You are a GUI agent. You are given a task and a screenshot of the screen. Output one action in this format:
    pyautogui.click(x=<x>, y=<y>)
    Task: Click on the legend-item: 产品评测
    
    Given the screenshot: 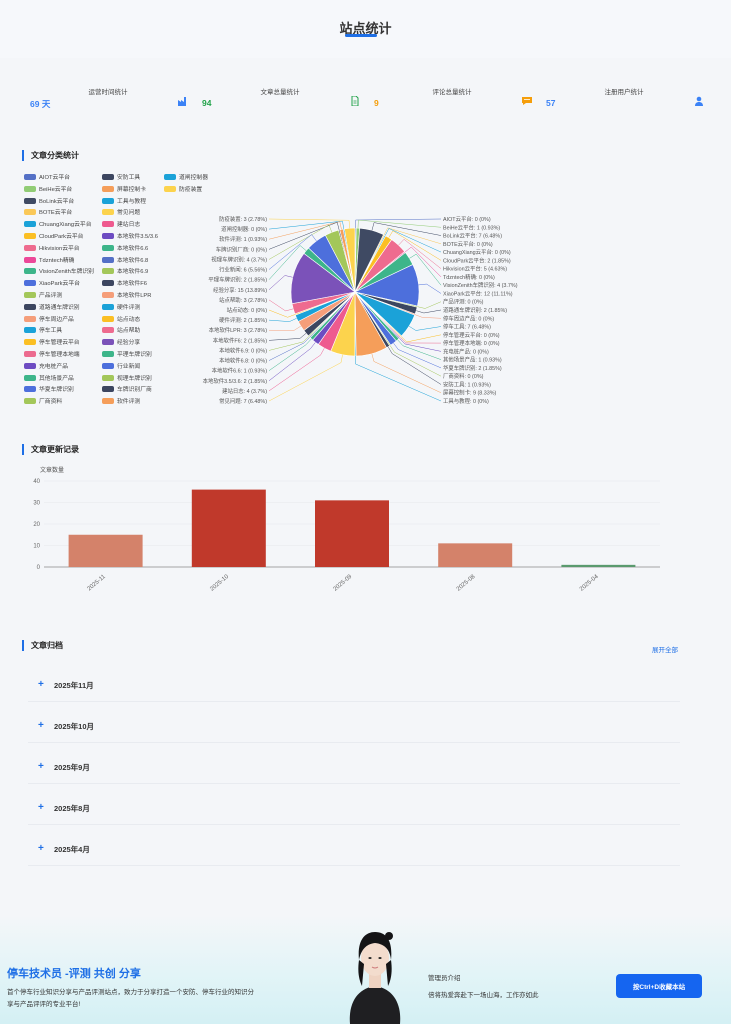 What is the action you would take?
    pyautogui.click(x=43, y=296)
    